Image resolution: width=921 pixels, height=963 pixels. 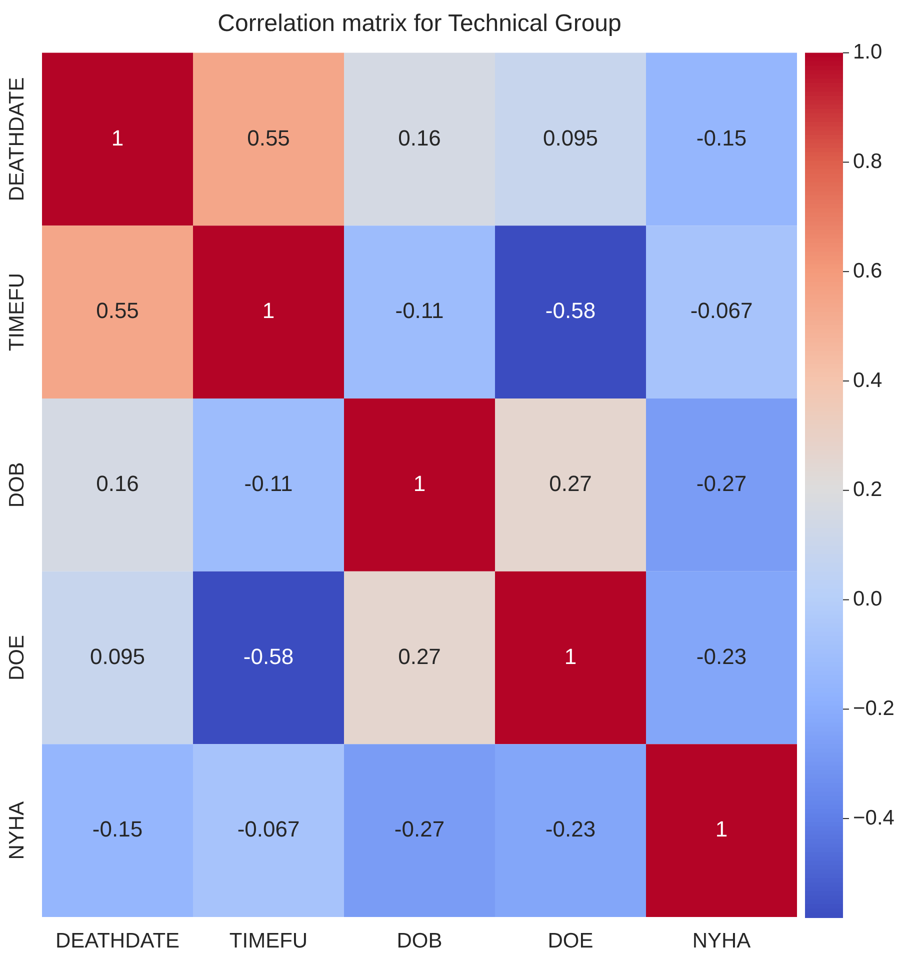 What do you see at coordinates (117, 940) in the screenshot?
I see `x-tick-label: DEATHDATE` at bounding box center [117, 940].